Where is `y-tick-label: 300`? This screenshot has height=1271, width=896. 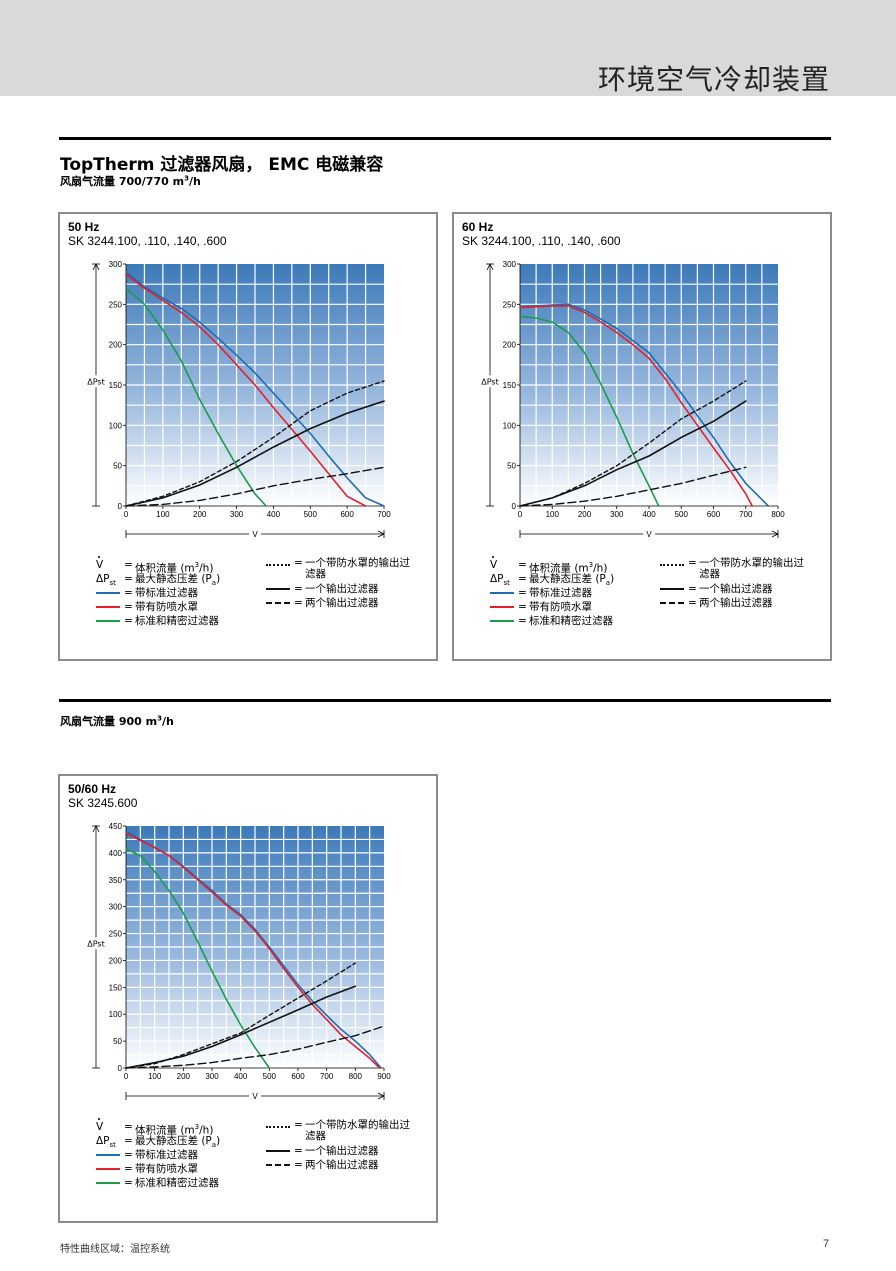
y-tick-label: 300 is located at coordinates (510, 264).